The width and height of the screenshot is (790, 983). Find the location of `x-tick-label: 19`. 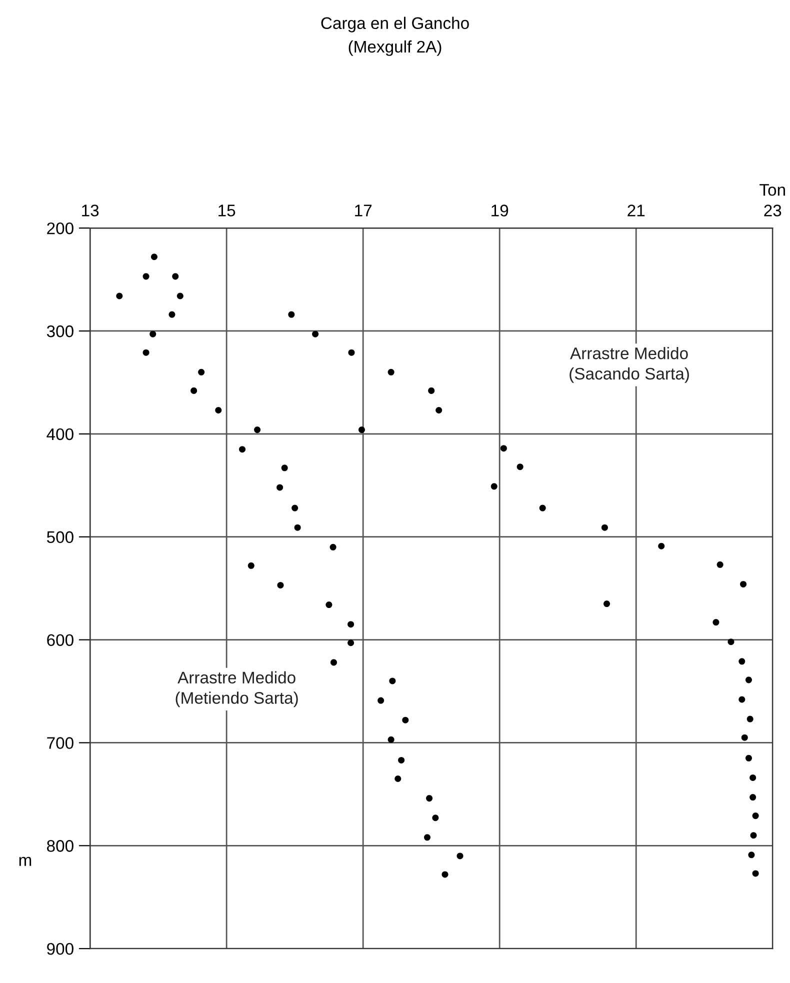

x-tick-label: 19 is located at coordinates (500, 210).